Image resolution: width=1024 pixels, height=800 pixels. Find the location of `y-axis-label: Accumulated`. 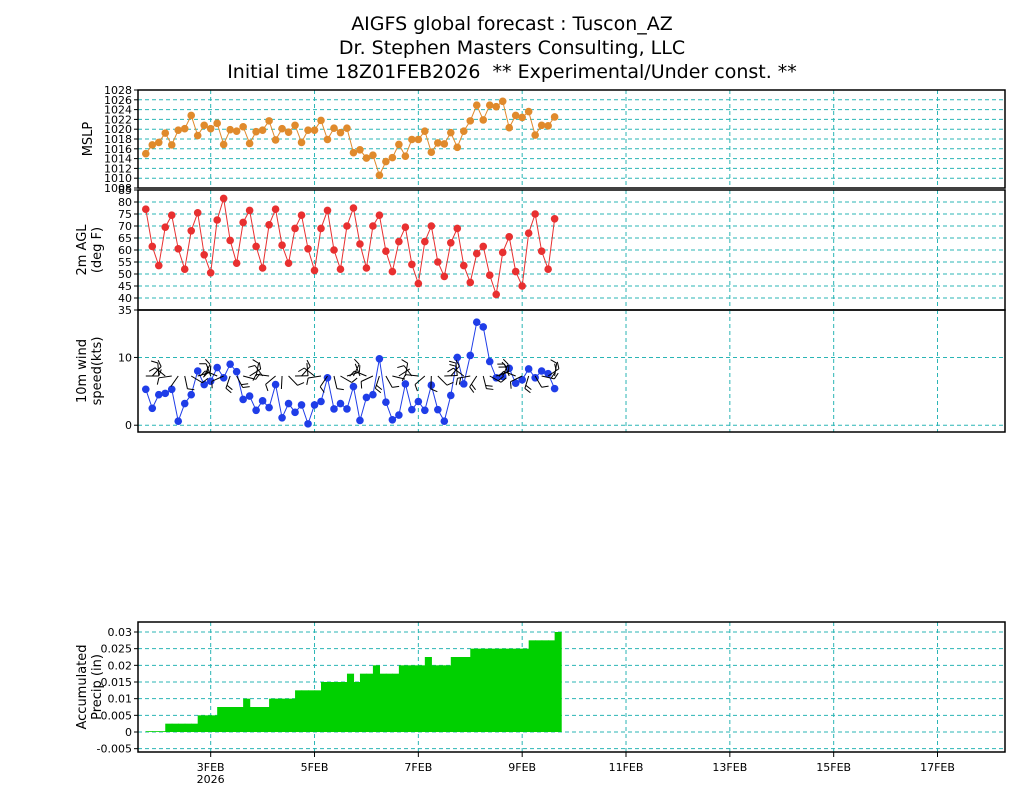

y-axis-label: Accumulated is located at coordinates (82, 686).